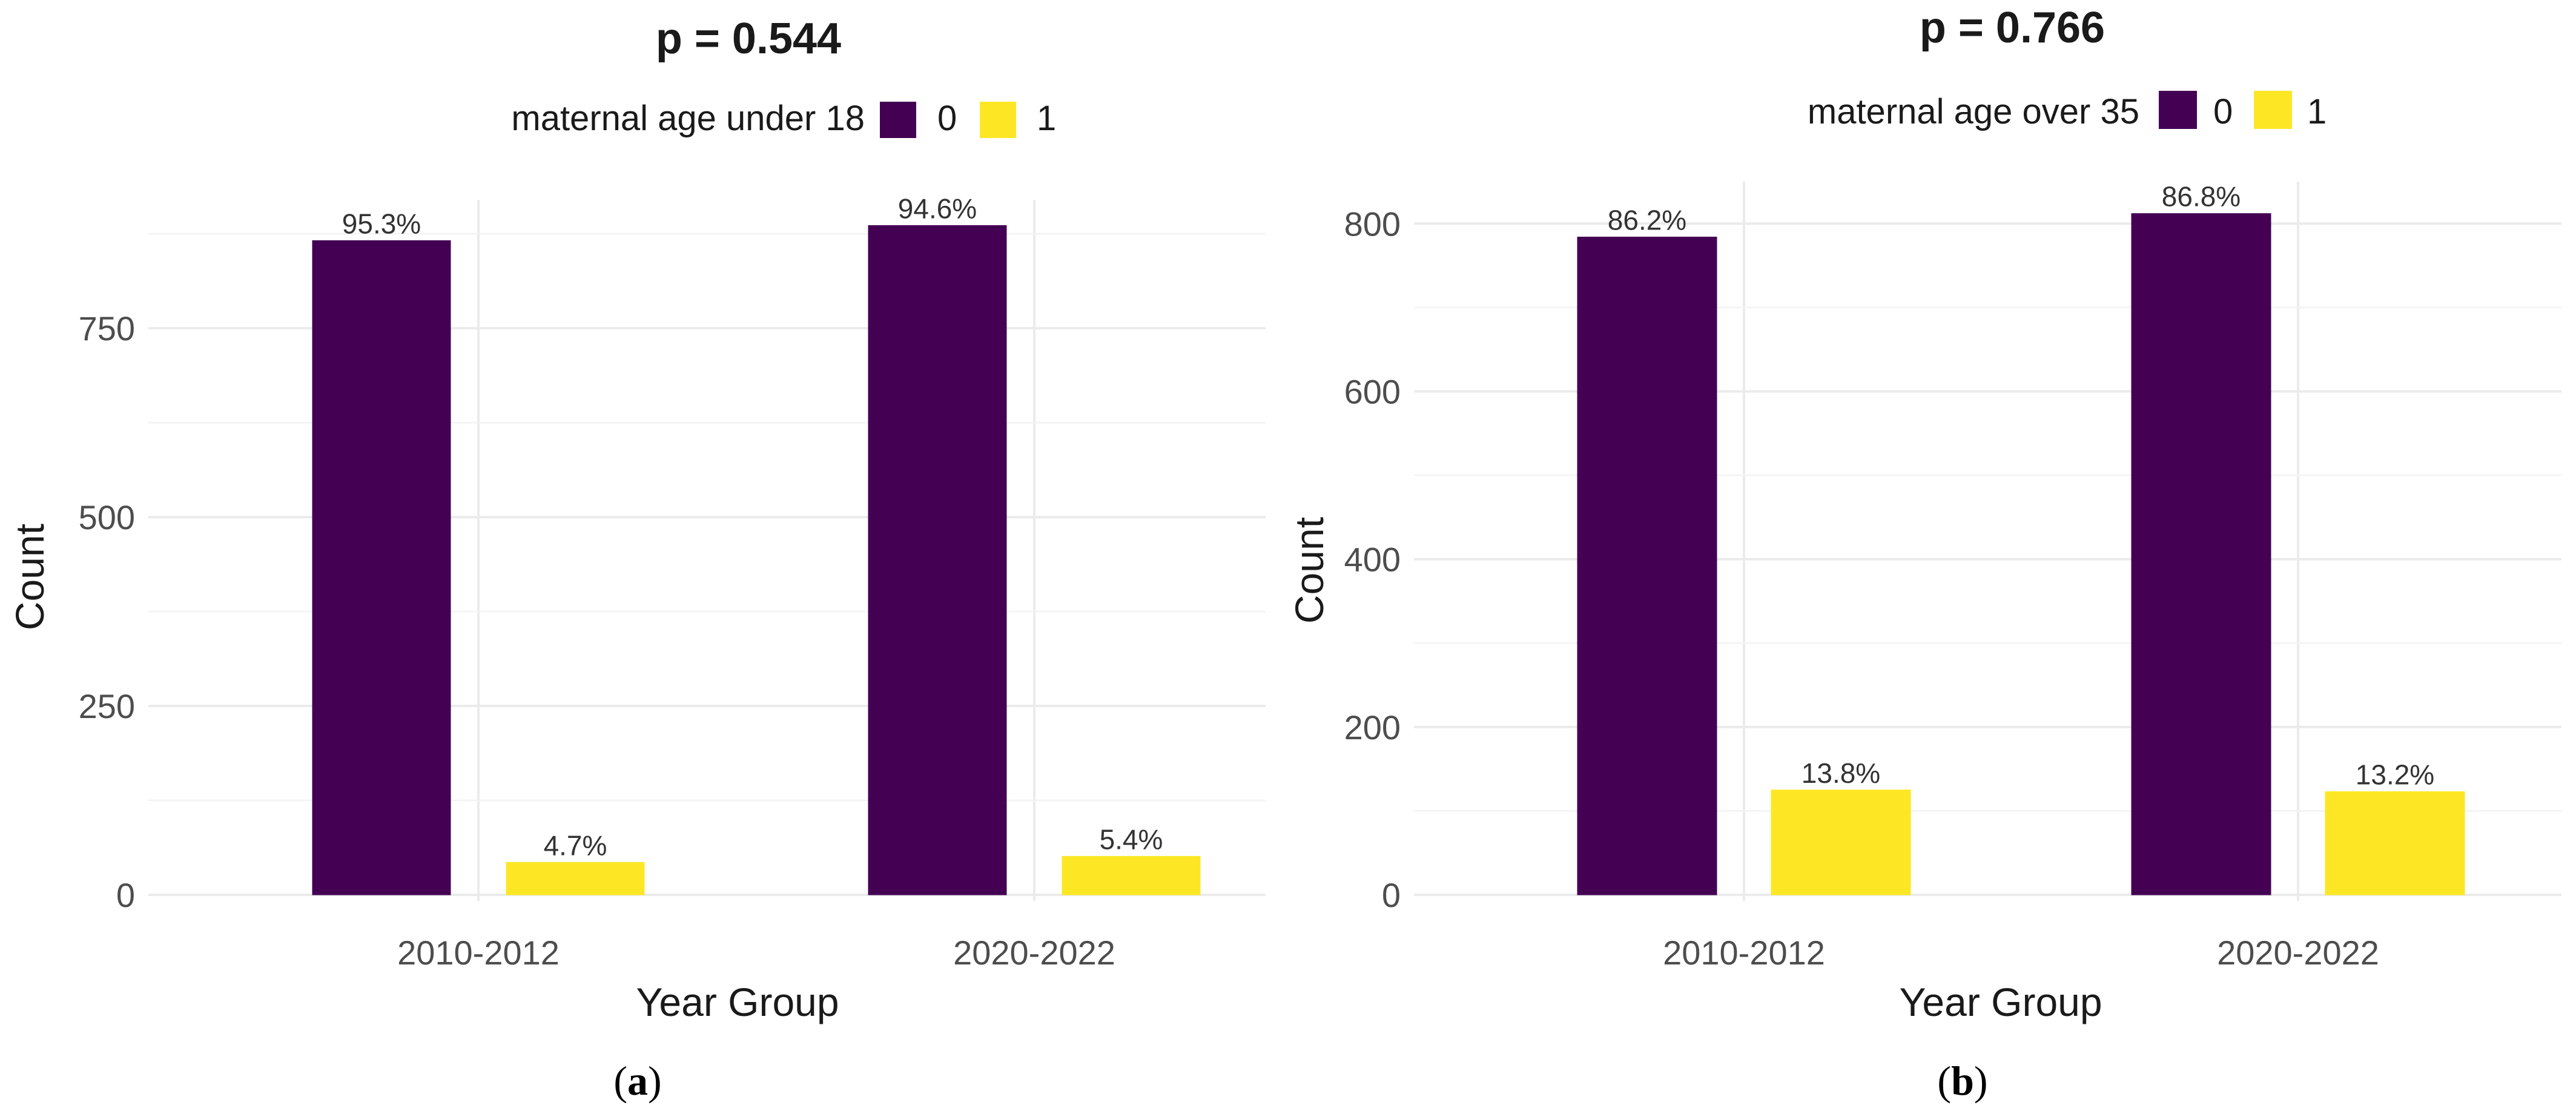  Describe the element at coordinates (107, 706) in the screenshot. I see `y-tick-label: 250` at that location.